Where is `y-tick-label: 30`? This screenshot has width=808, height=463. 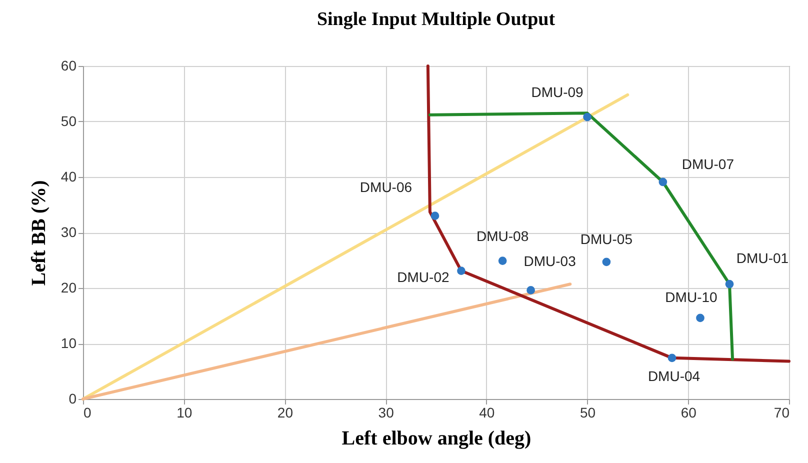 y-tick-label: 30 is located at coordinates (68, 232).